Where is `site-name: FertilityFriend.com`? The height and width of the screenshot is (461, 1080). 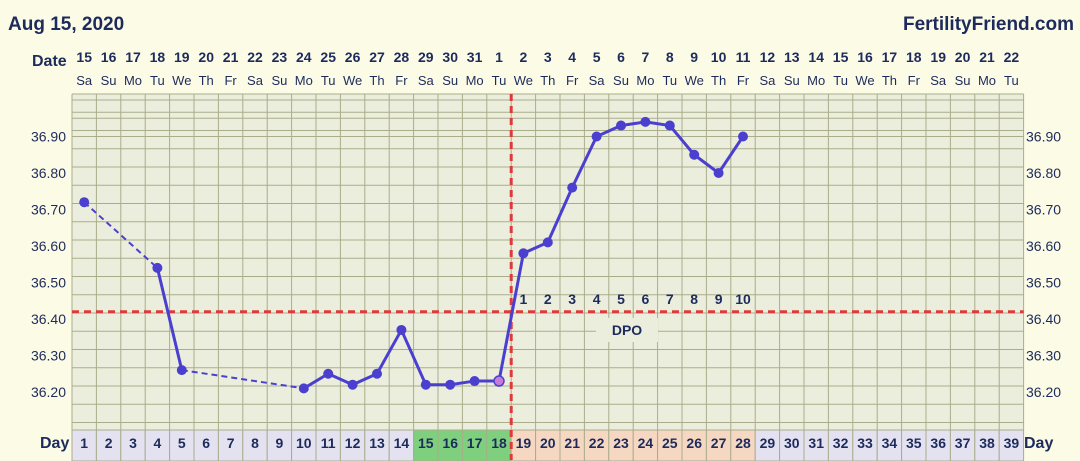
site-name: FertilityFriend.com is located at coordinates (988, 24).